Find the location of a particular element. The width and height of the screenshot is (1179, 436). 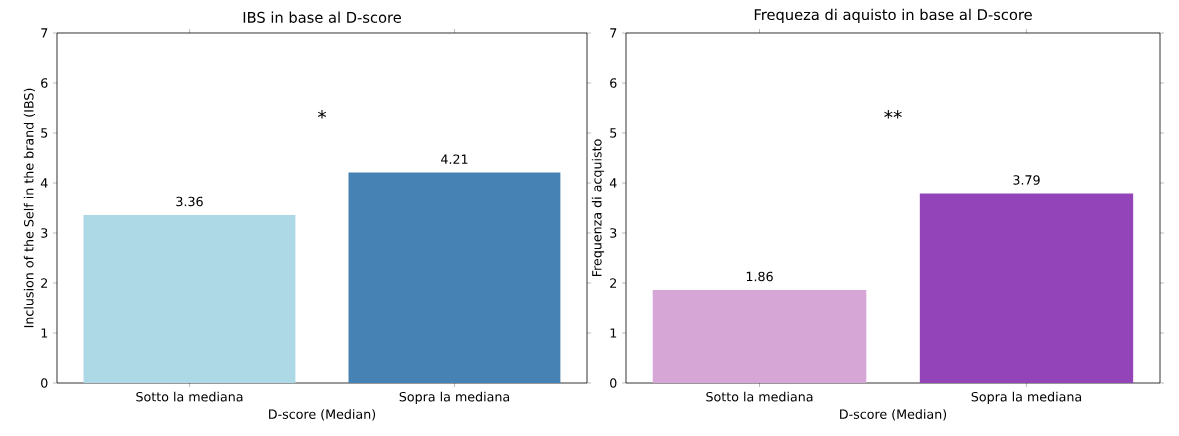

data-label: 3.36 is located at coordinates (189, 201).